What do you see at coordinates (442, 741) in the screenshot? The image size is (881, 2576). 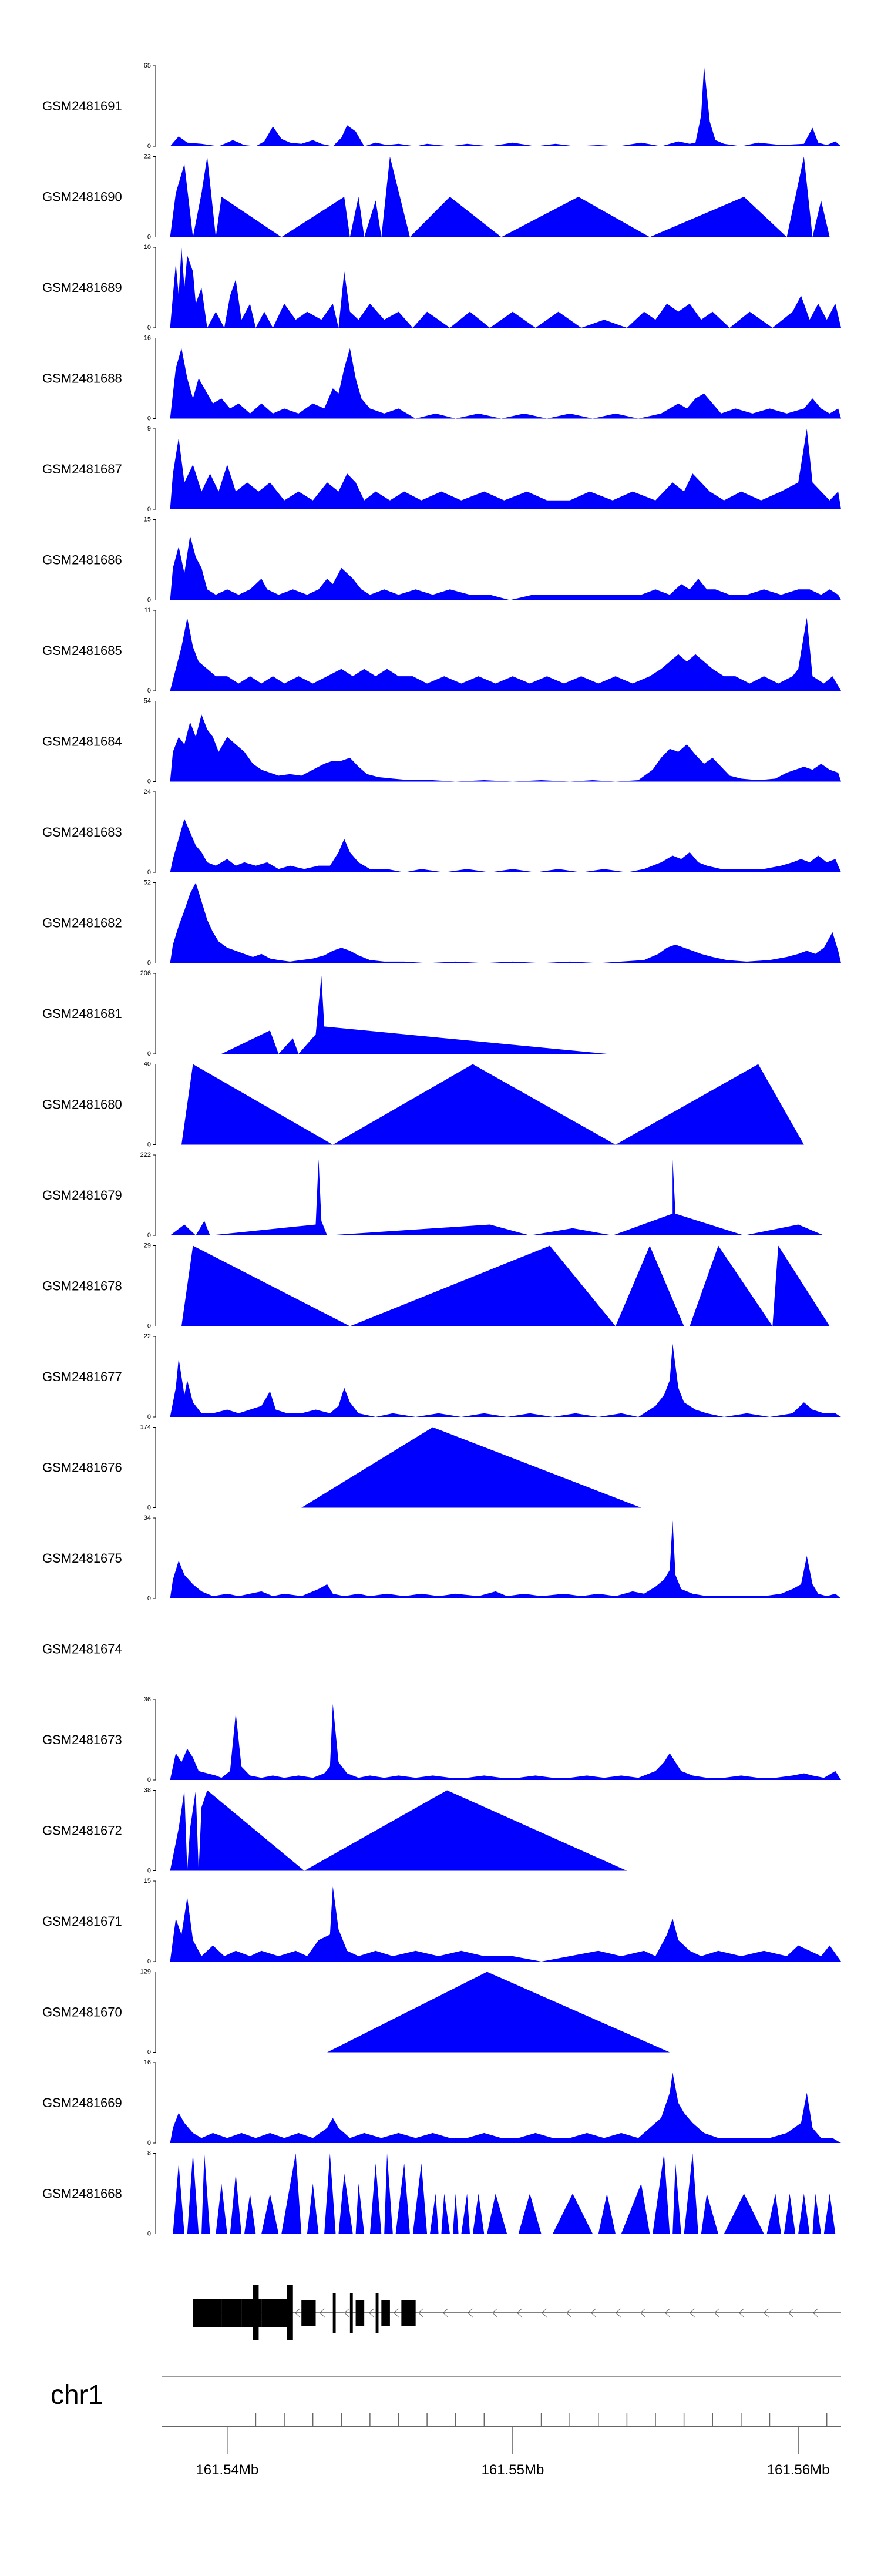 I see `track-GSM2481684: GSM2481684 54 0` at bounding box center [442, 741].